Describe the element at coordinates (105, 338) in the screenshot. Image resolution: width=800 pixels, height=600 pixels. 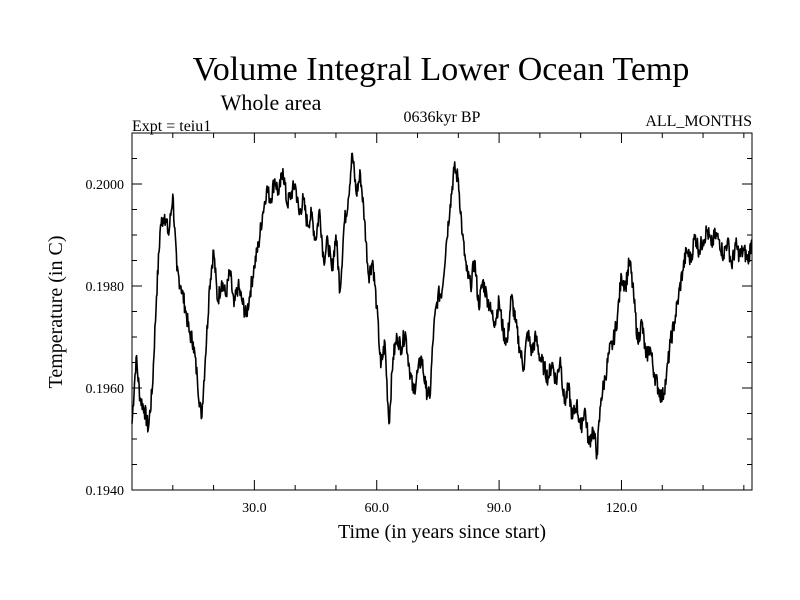
I see `y-tick-labels: 0.1940 0.1960 0.1980 0.2000` at that location.